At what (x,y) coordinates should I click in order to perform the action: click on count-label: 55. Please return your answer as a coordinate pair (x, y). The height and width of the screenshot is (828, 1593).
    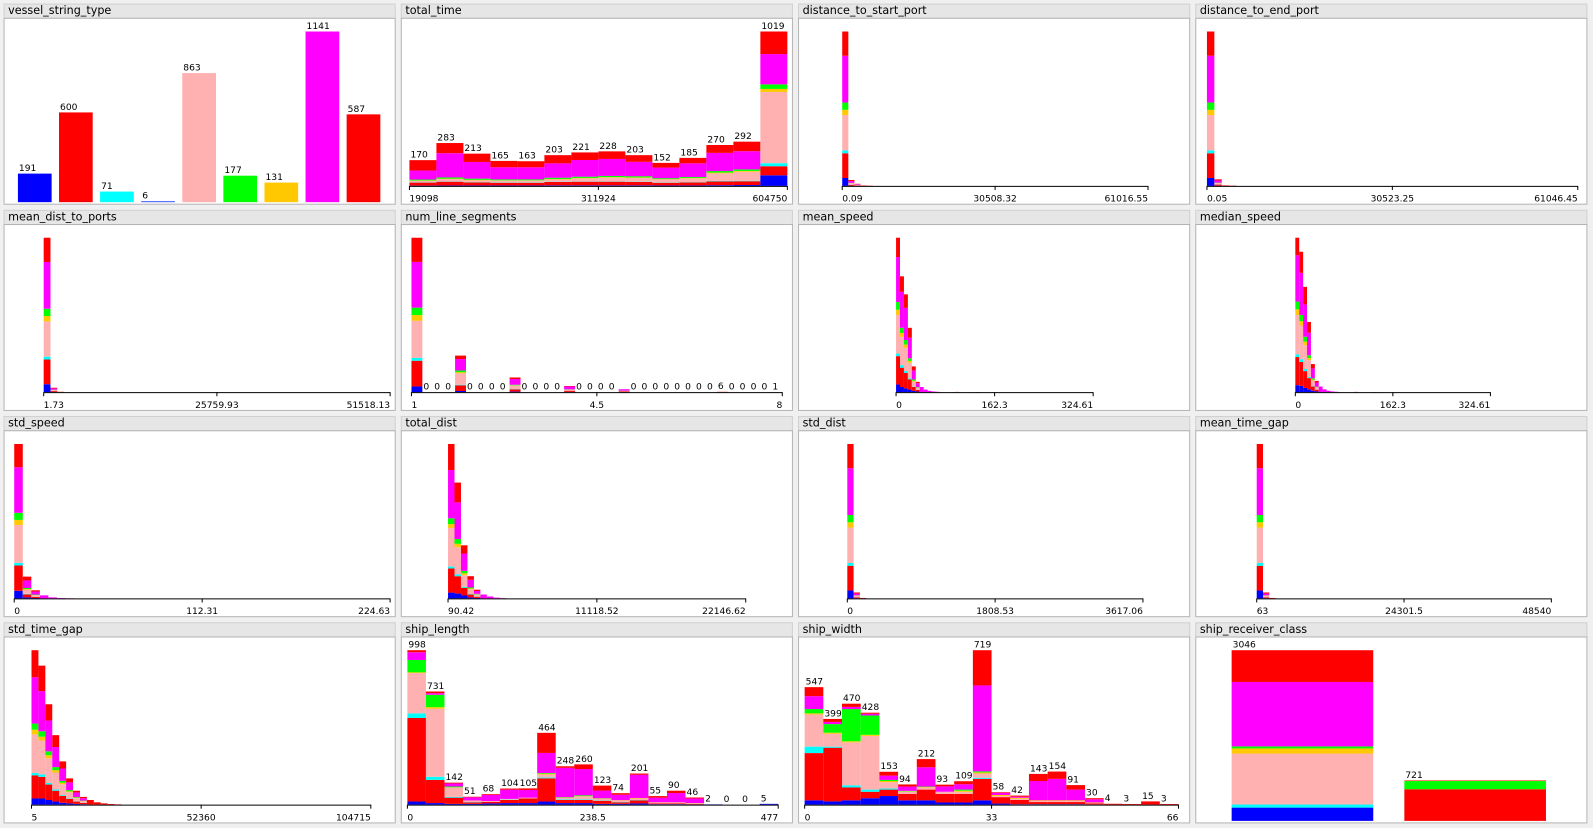
    Looking at the image, I should click on (655, 792).